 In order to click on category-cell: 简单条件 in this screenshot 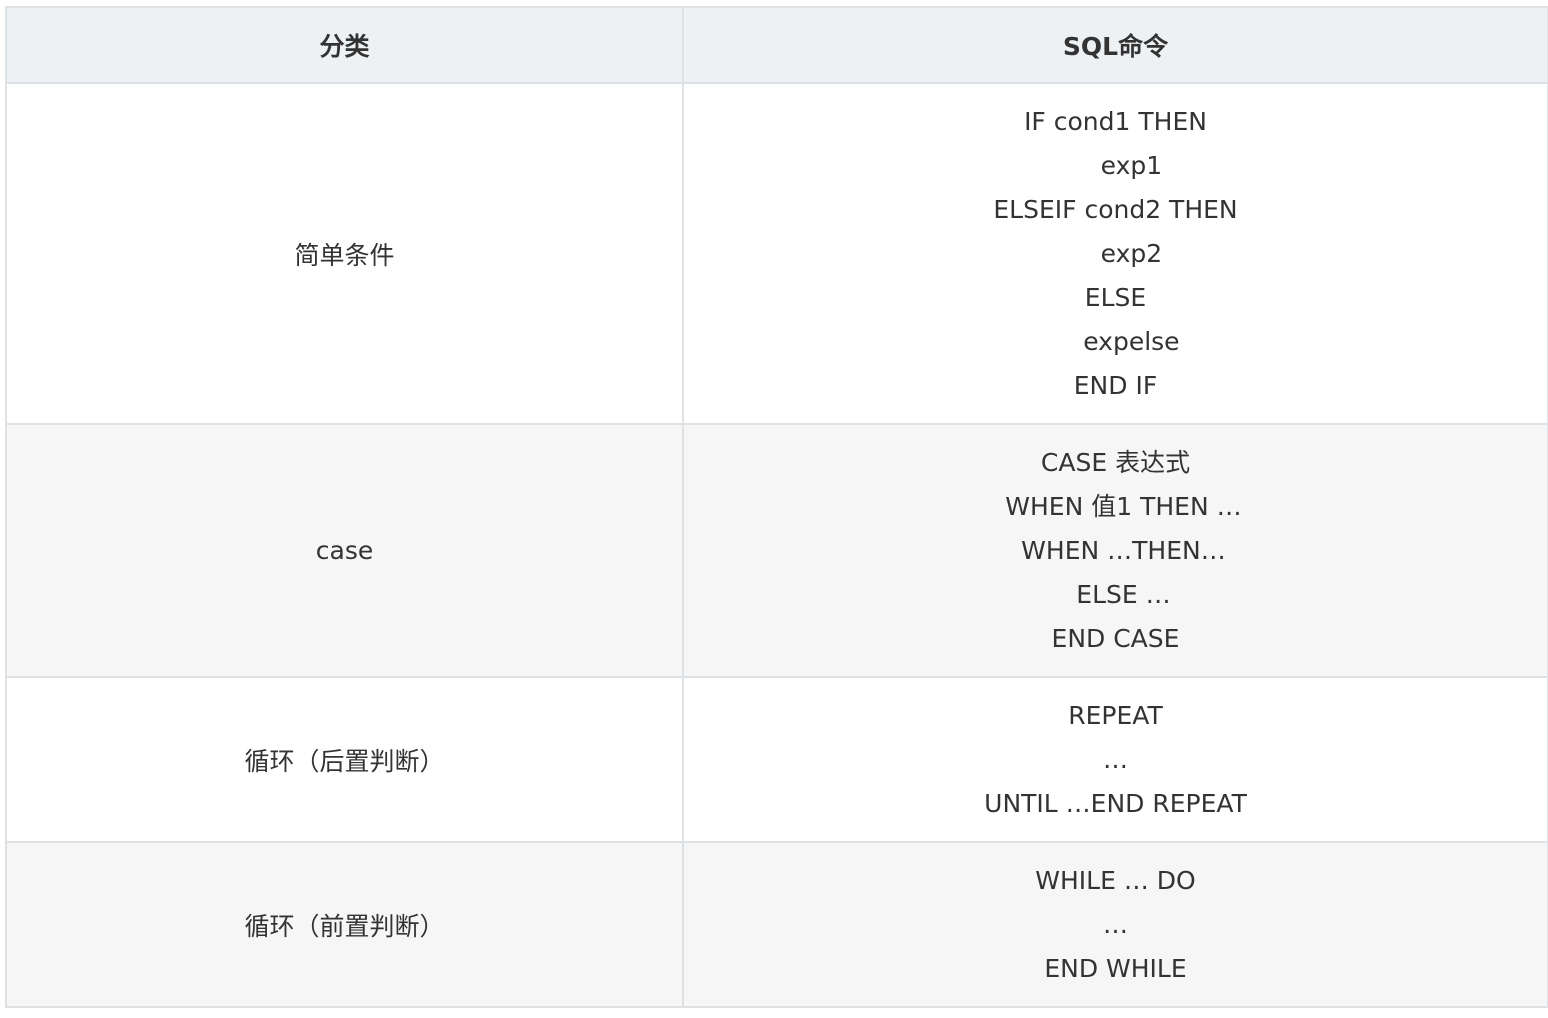, I will do `click(344, 253)`.